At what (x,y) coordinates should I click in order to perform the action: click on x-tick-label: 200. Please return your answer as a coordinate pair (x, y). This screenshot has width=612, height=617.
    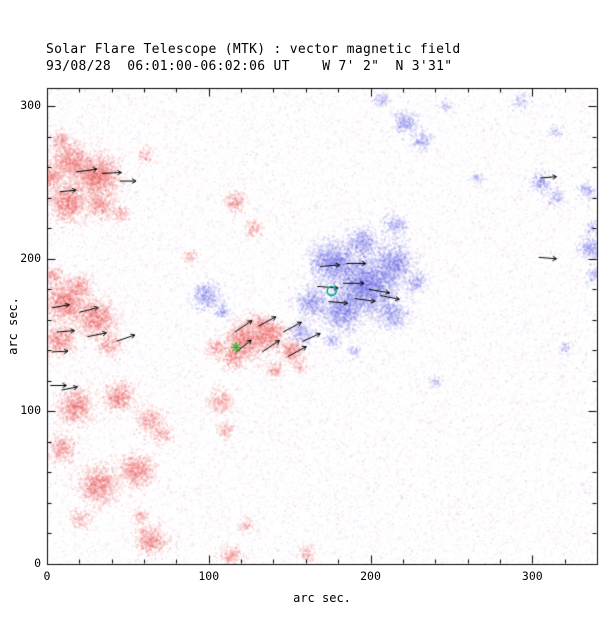
    Looking at the image, I should click on (370, 576).